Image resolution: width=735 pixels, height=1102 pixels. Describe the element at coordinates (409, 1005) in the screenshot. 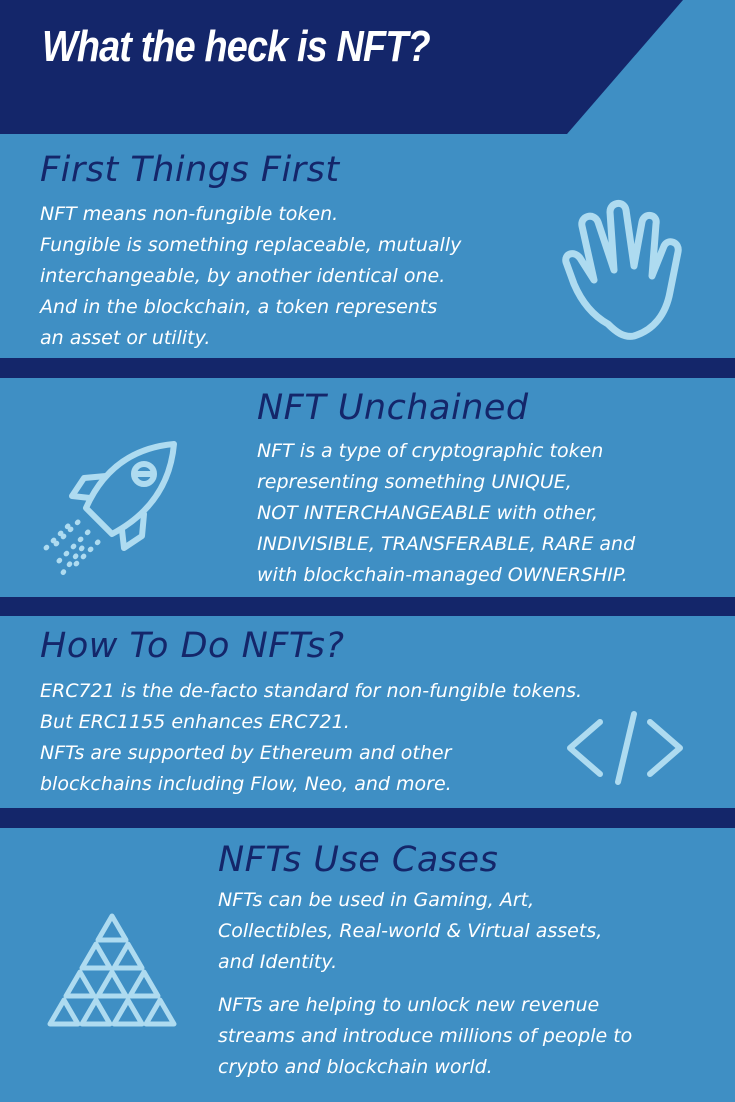

I see `text-line: NFTs are helping to unlock new revenue` at that location.